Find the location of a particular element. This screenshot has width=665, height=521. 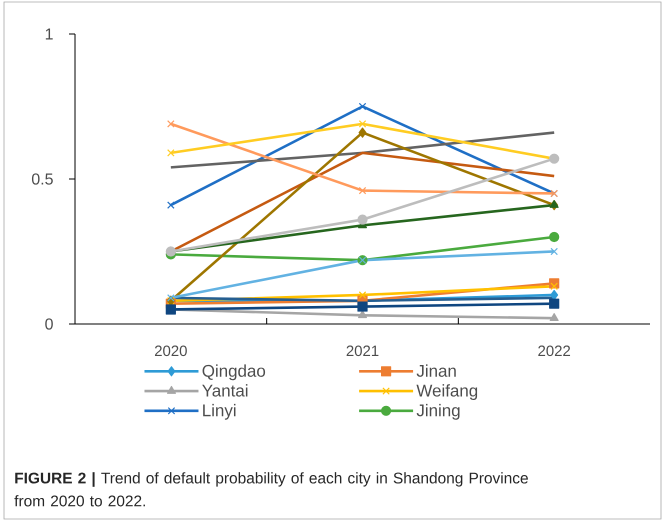

x-tick-label: 2021 is located at coordinates (362, 351).